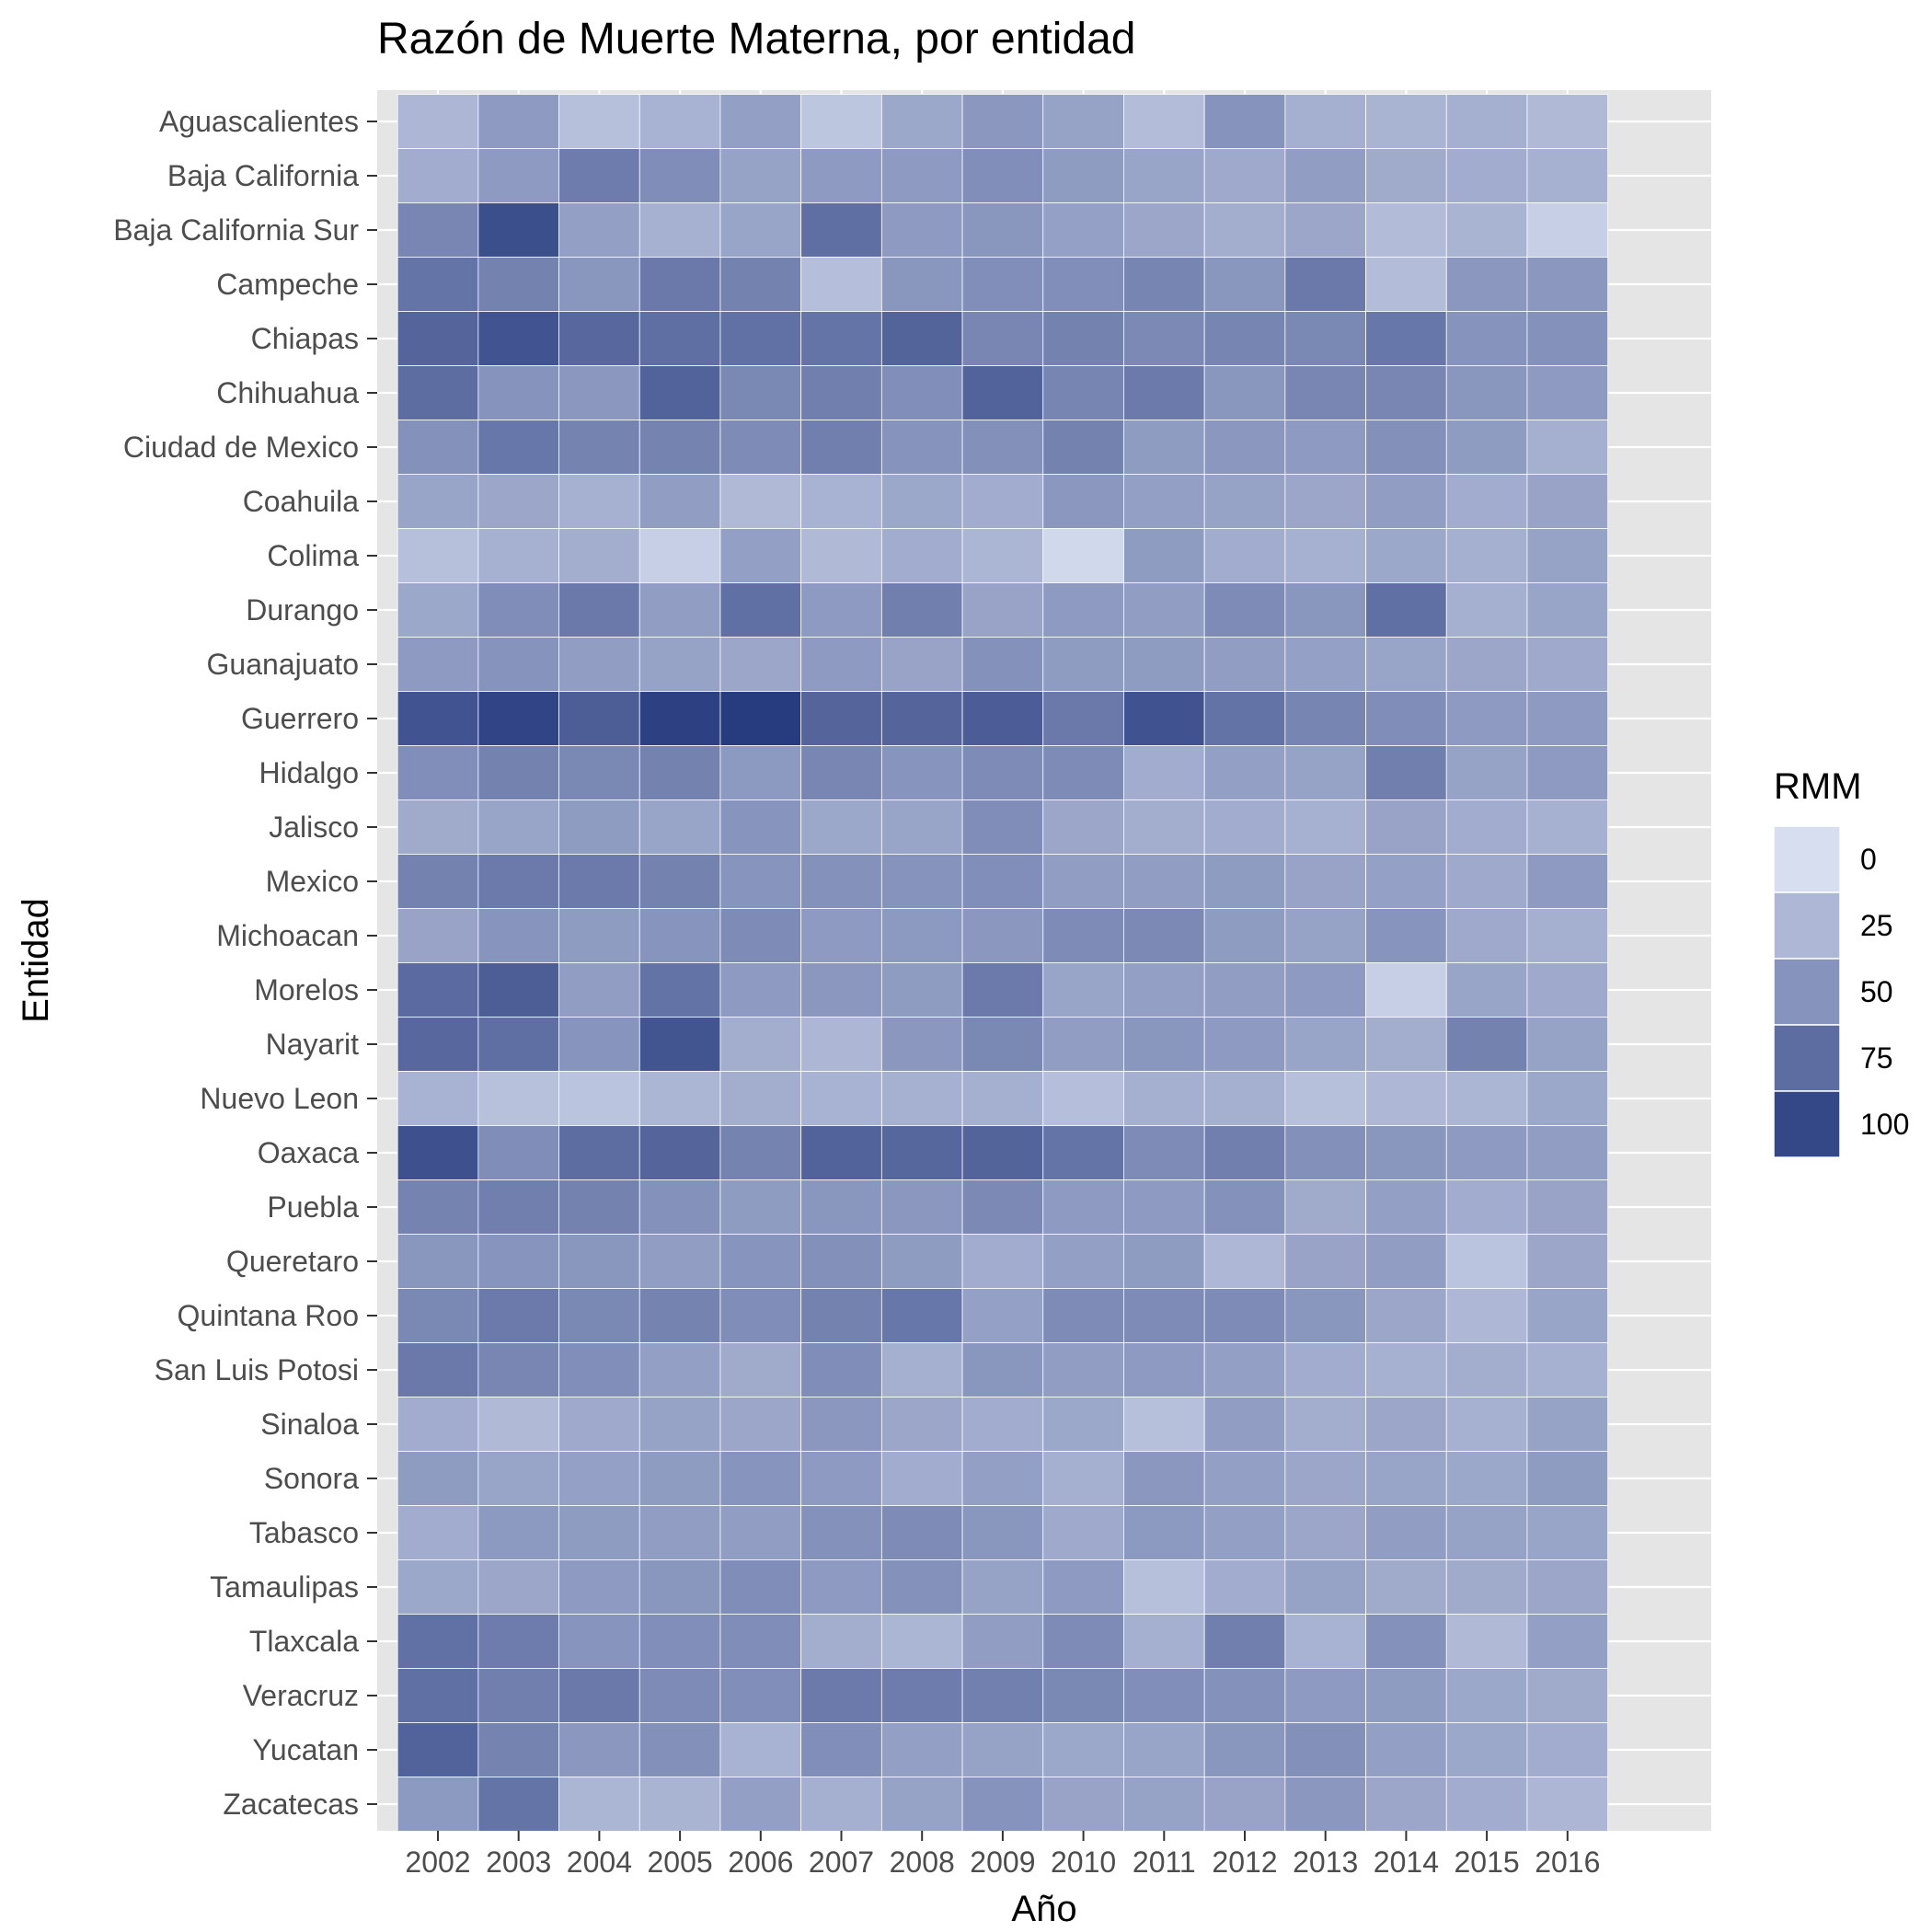  I want to click on y-tick-label: Baja California, so click(263, 175).